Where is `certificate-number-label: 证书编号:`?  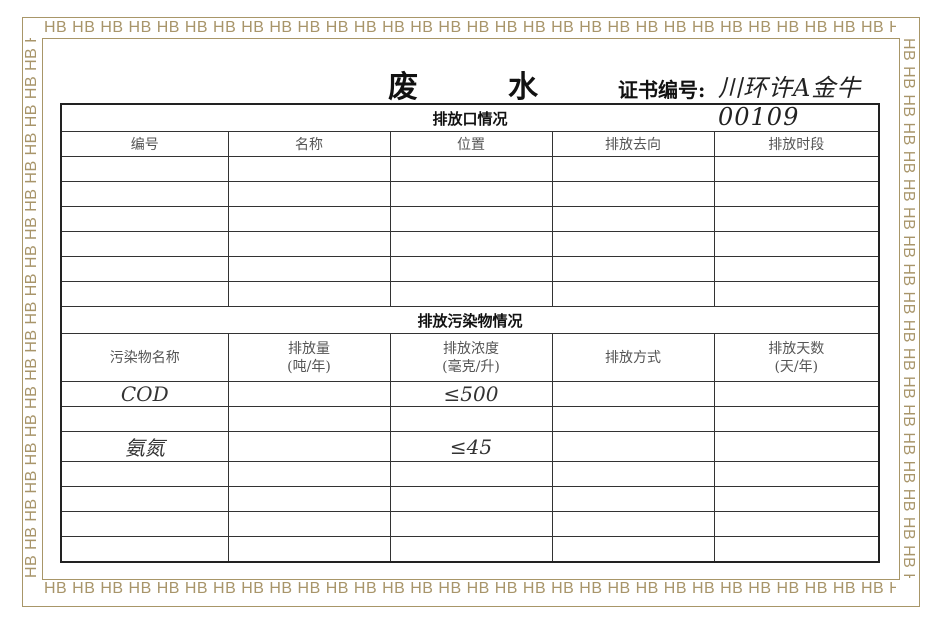 certificate-number-label: 证书编号: is located at coordinates (662, 90).